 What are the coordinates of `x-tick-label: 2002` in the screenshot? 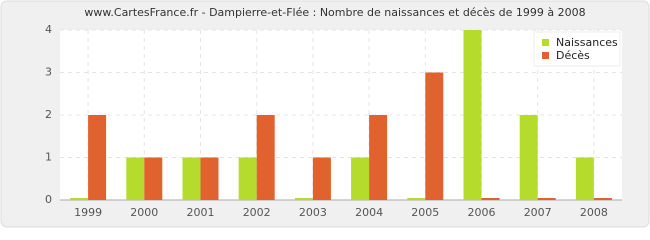 It's located at (257, 212).